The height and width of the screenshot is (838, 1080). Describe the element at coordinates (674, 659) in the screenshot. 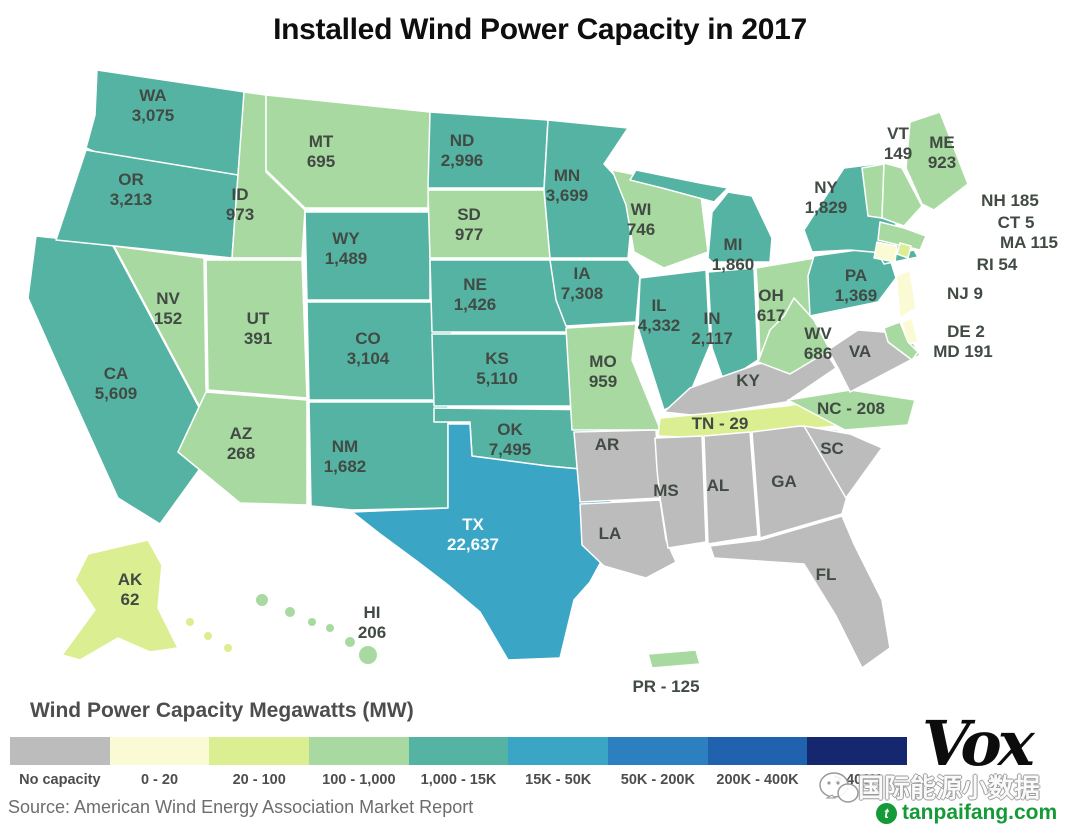

I see `state-shape-PR` at that location.